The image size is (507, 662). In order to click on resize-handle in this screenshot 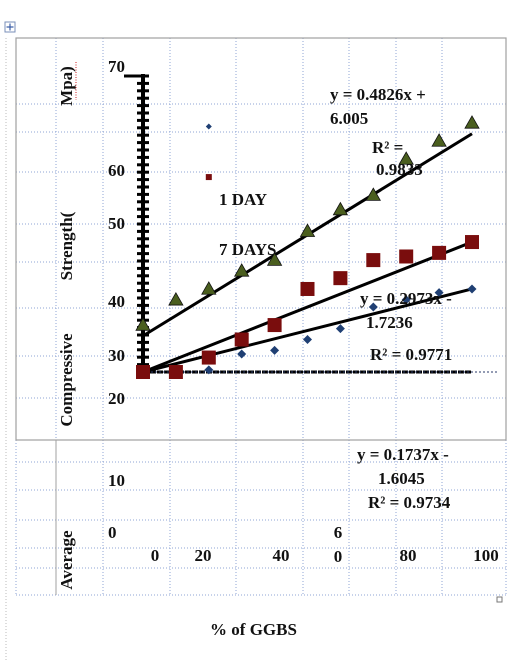, I will do `click(499, 599)`.